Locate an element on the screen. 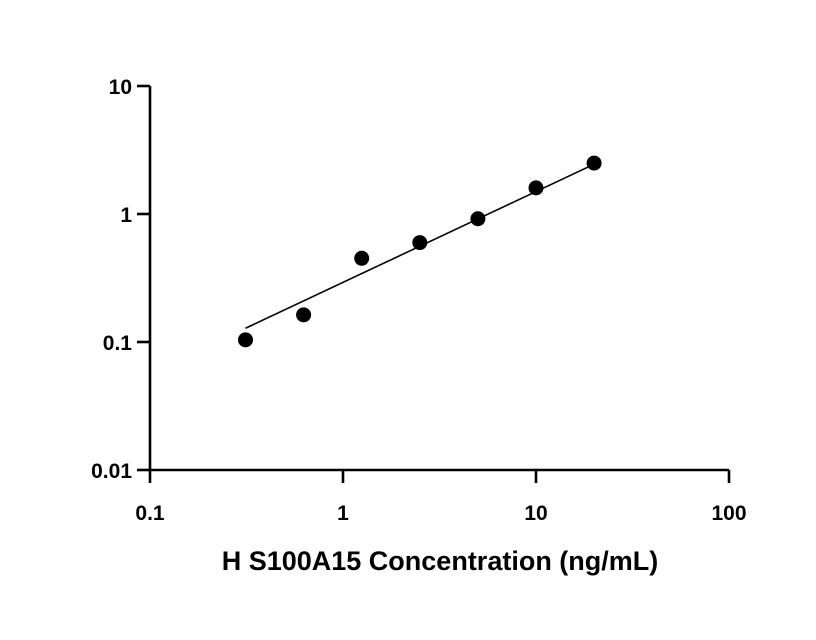  y-tick-label: 1 is located at coordinates (126, 215).